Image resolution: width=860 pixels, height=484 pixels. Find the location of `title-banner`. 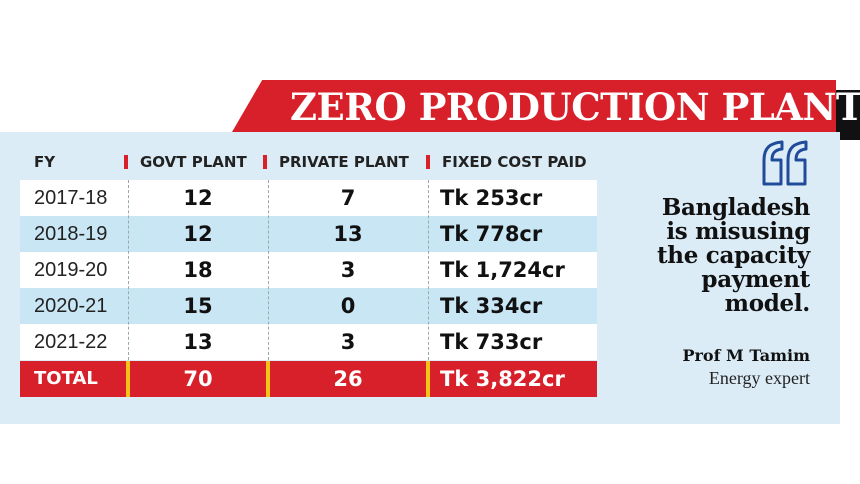

title-banner is located at coordinates (534, 106).